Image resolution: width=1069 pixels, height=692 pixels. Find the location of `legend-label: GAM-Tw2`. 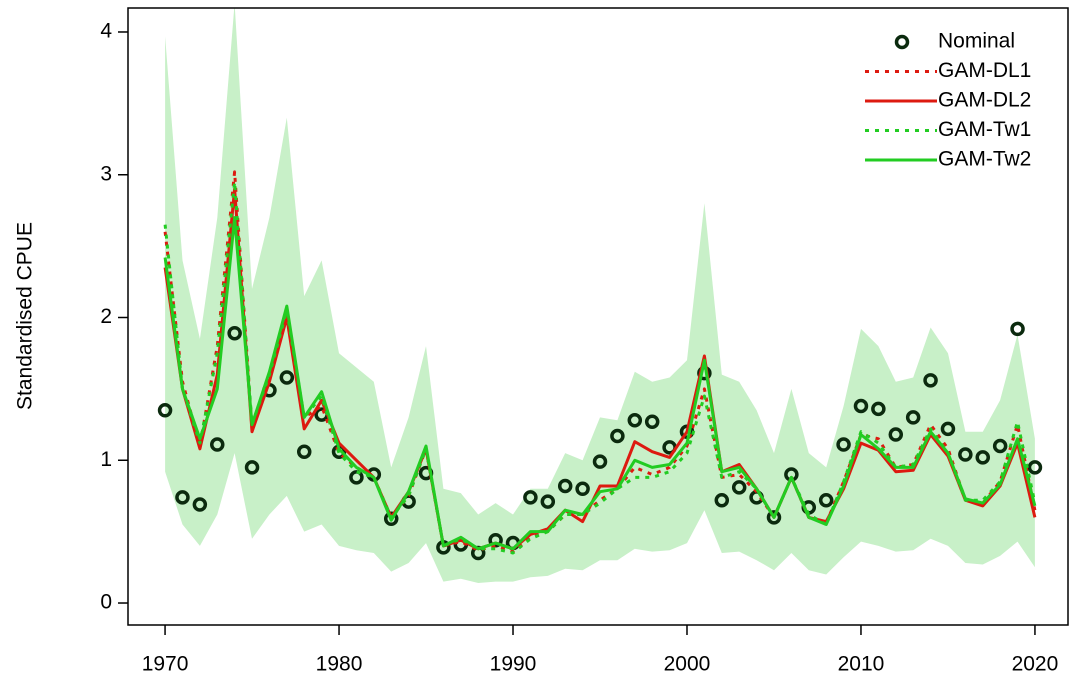

legend-label: GAM-Tw2 is located at coordinates (984, 159).